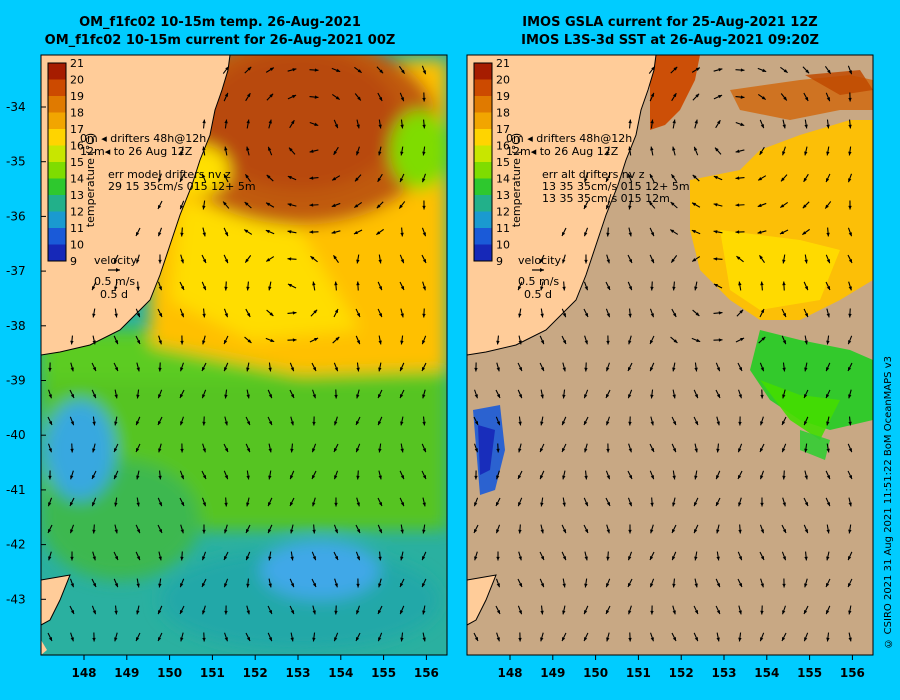  What do you see at coordinates (852, 673) in the screenshot?
I see `x-tick-label: 156` at bounding box center [852, 673].